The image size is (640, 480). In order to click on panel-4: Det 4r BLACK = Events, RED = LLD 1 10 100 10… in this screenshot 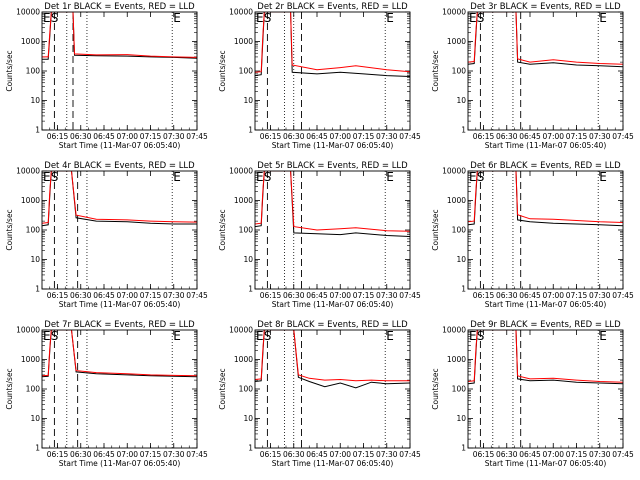, I will do `click(106, 235)`.